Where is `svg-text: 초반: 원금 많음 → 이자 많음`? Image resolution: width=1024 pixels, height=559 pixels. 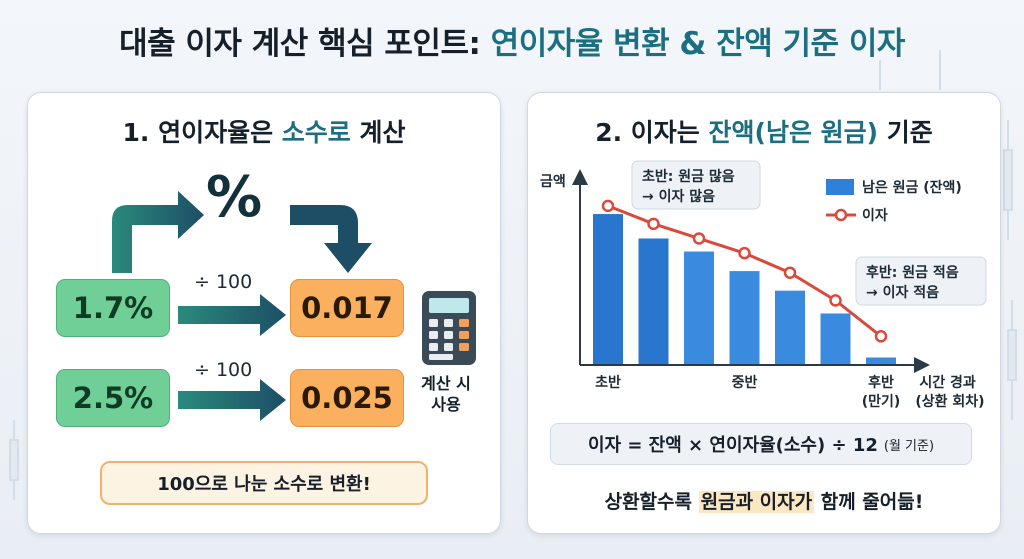
svg-text: 초반: 원금 많음 → 이자 많음 is located at coordinates (691, 186).